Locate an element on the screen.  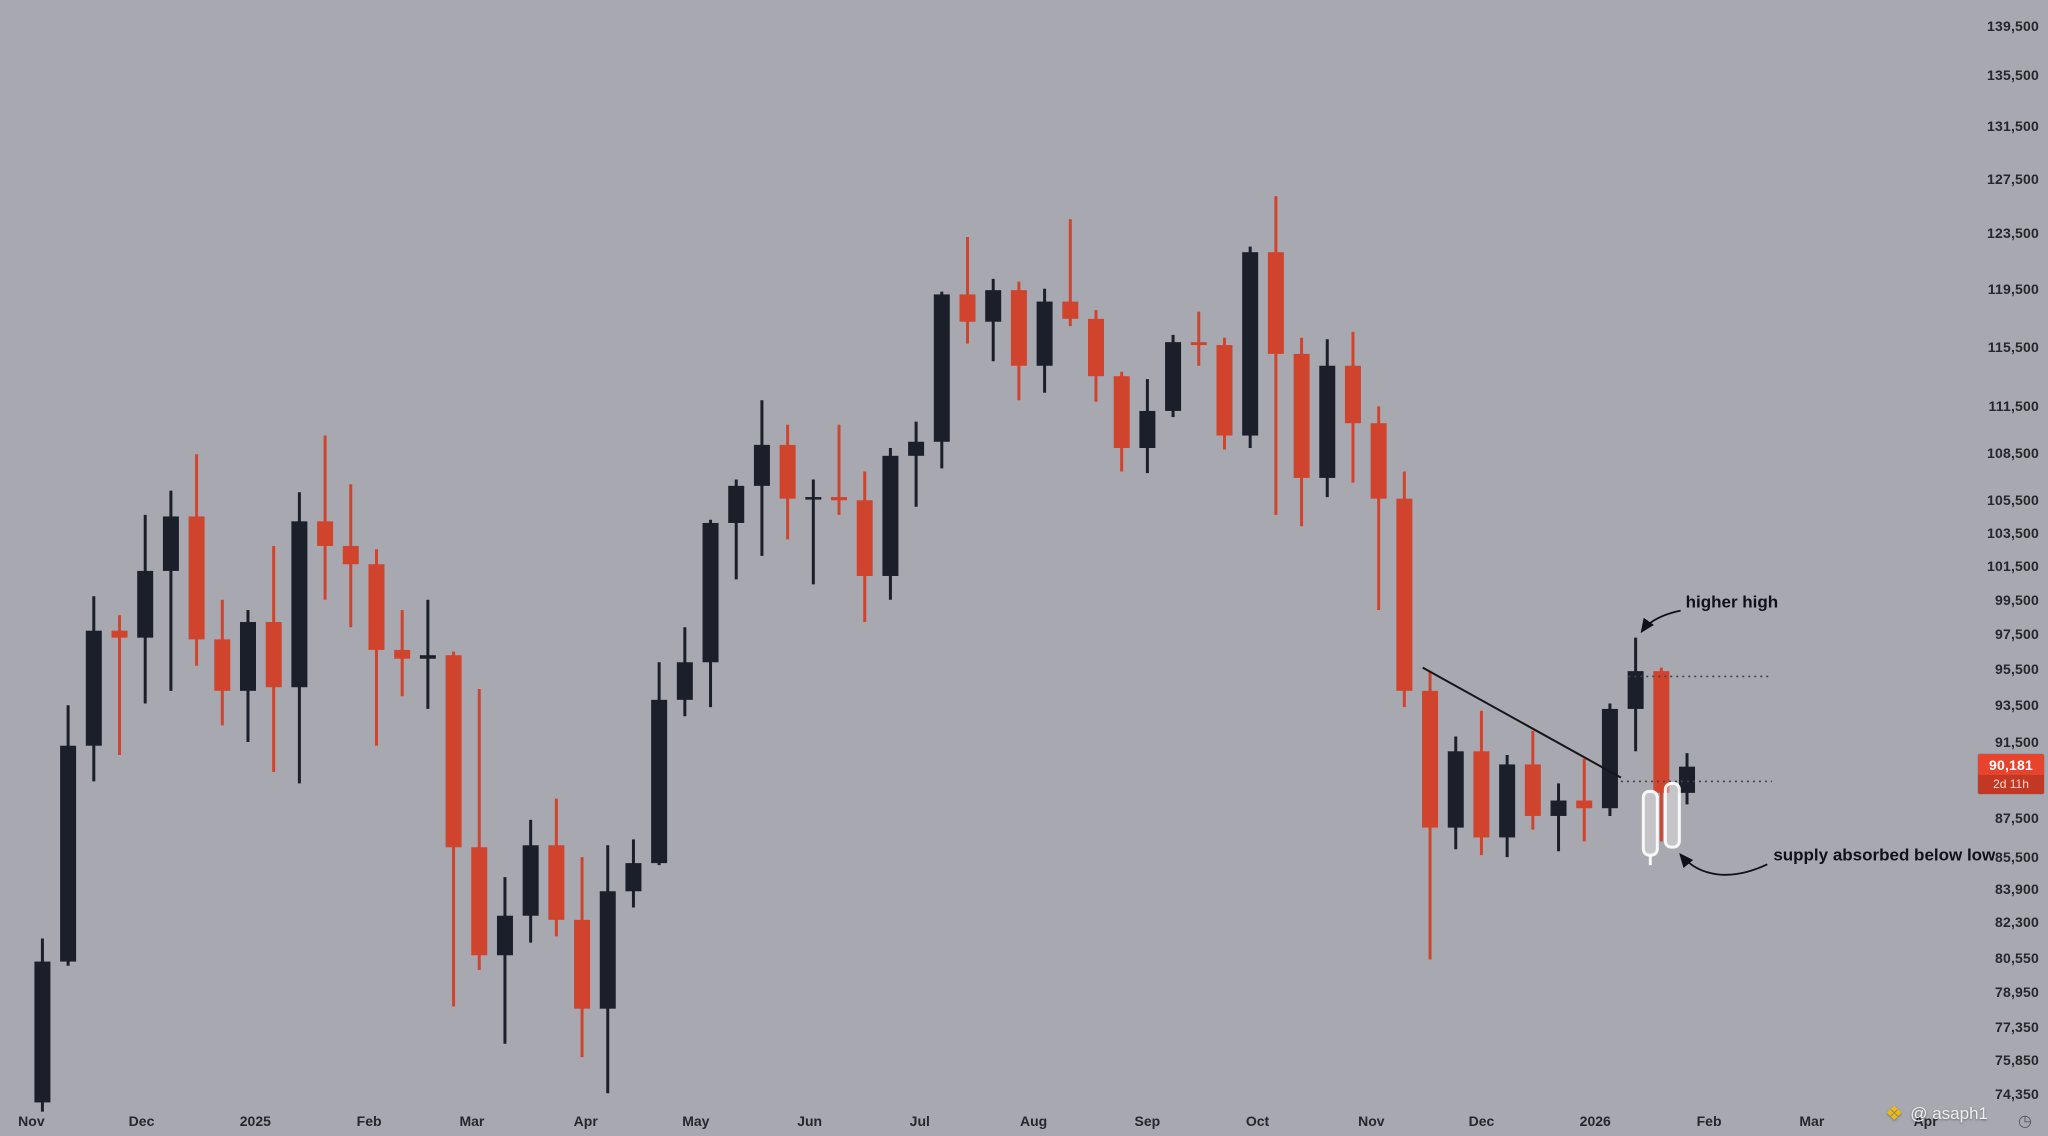
price-axis-label: 74,350 is located at coordinates (2016, 1094).